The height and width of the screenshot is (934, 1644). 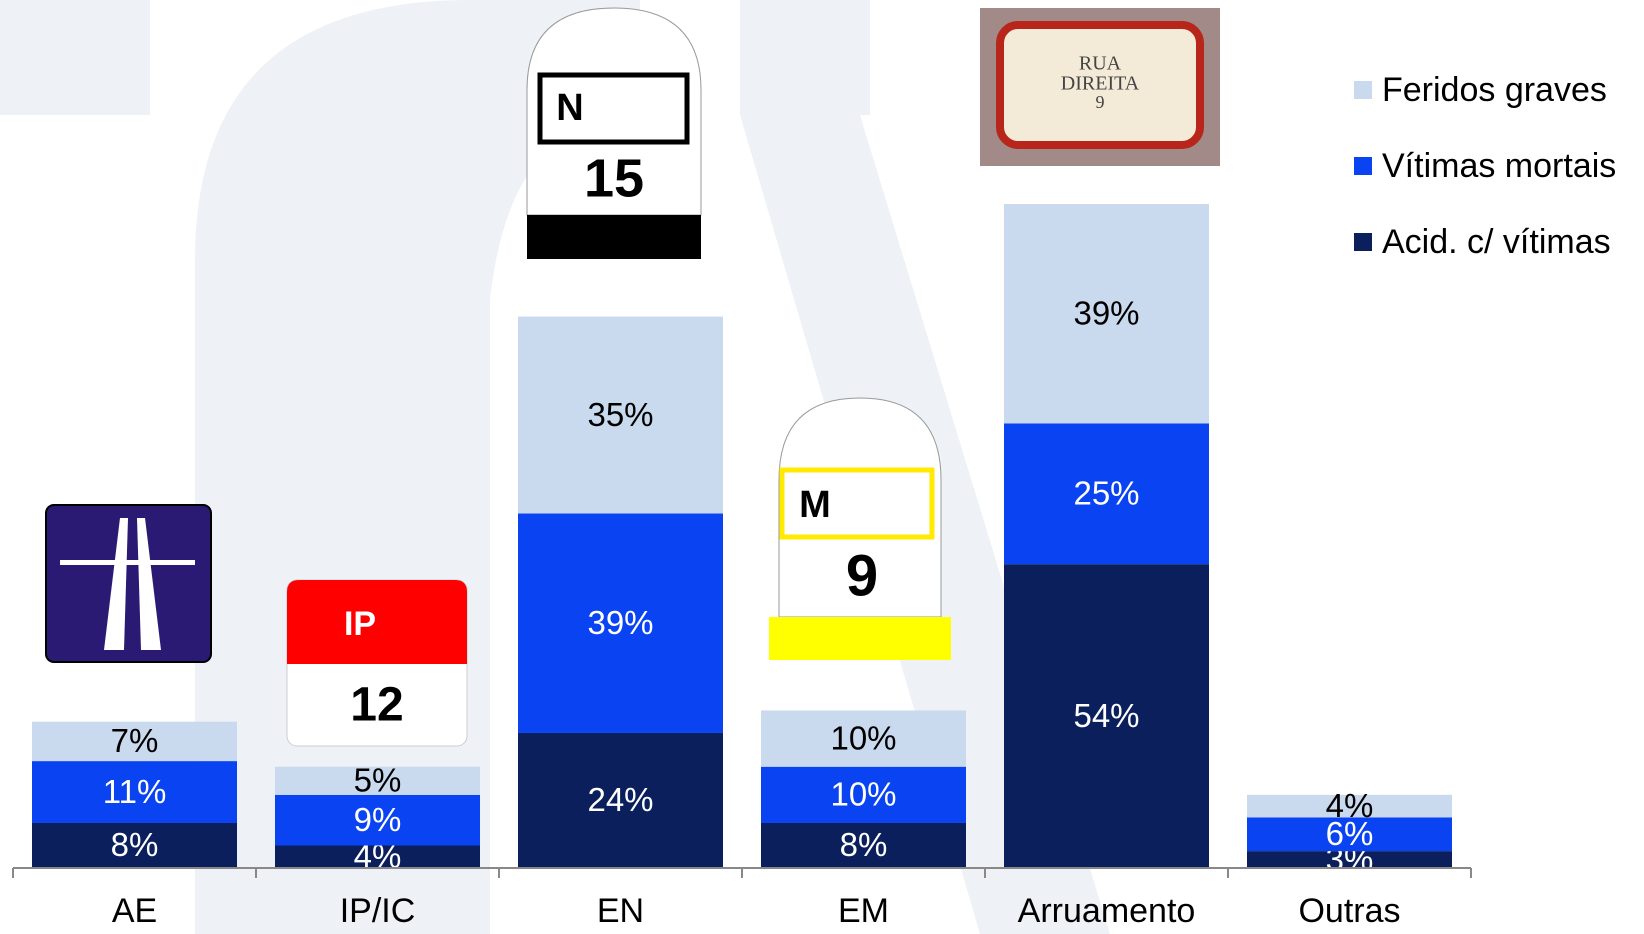 I want to click on data-label: 4%, so click(x=1350, y=805).